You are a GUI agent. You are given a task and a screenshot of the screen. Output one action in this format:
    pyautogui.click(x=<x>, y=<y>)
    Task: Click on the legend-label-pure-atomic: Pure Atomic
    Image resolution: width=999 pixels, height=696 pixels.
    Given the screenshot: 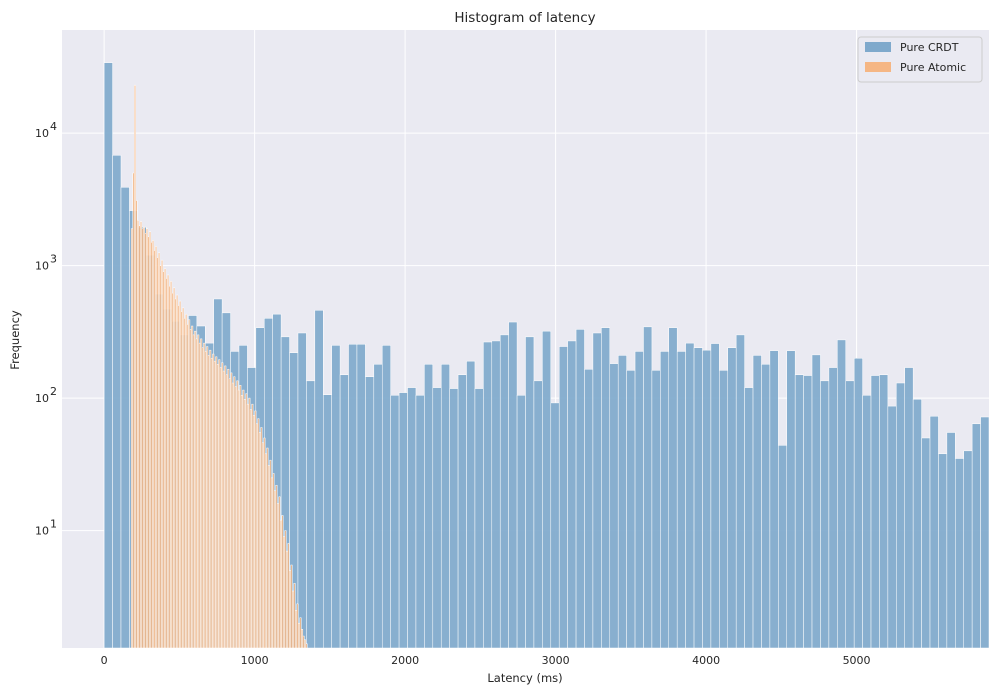 What is the action you would take?
    pyautogui.click(x=933, y=67)
    